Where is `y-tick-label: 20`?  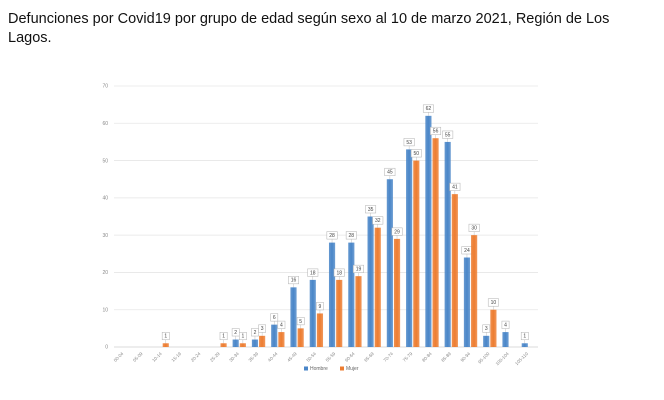
y-tick-label: 20 is located at coordinates (105, 273).